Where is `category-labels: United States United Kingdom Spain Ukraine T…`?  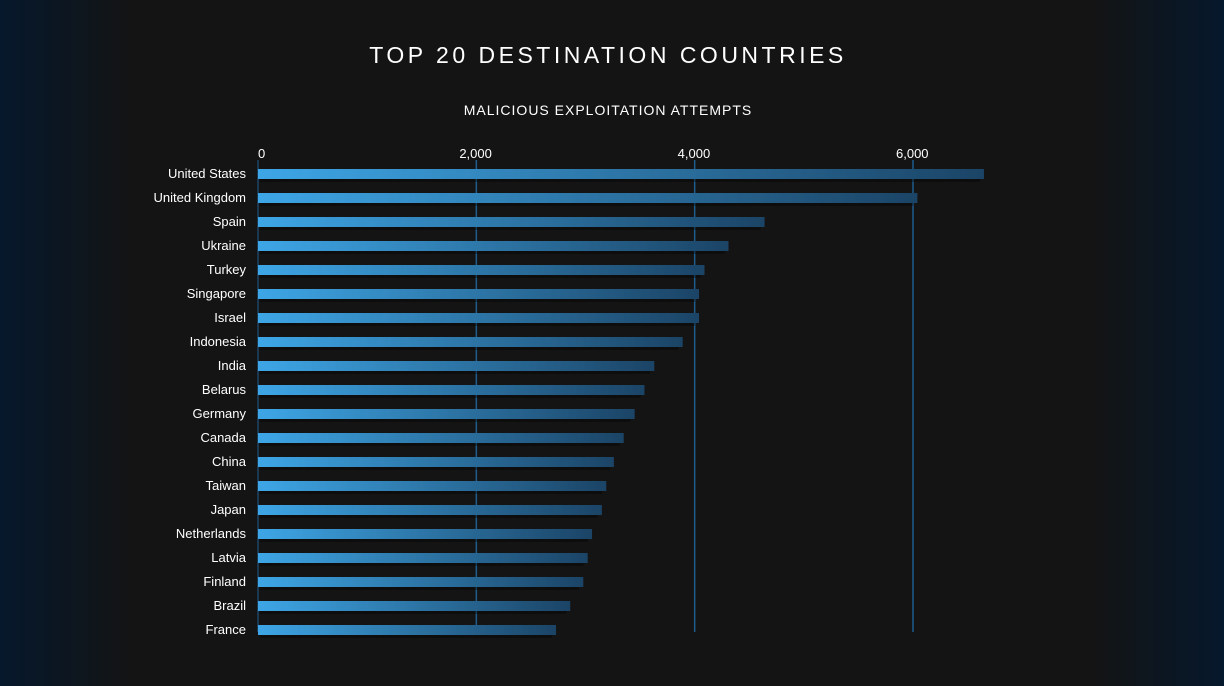
category-labels: United States United Kingdom Spain Ukraine T… is located at coordinates (200, 401).